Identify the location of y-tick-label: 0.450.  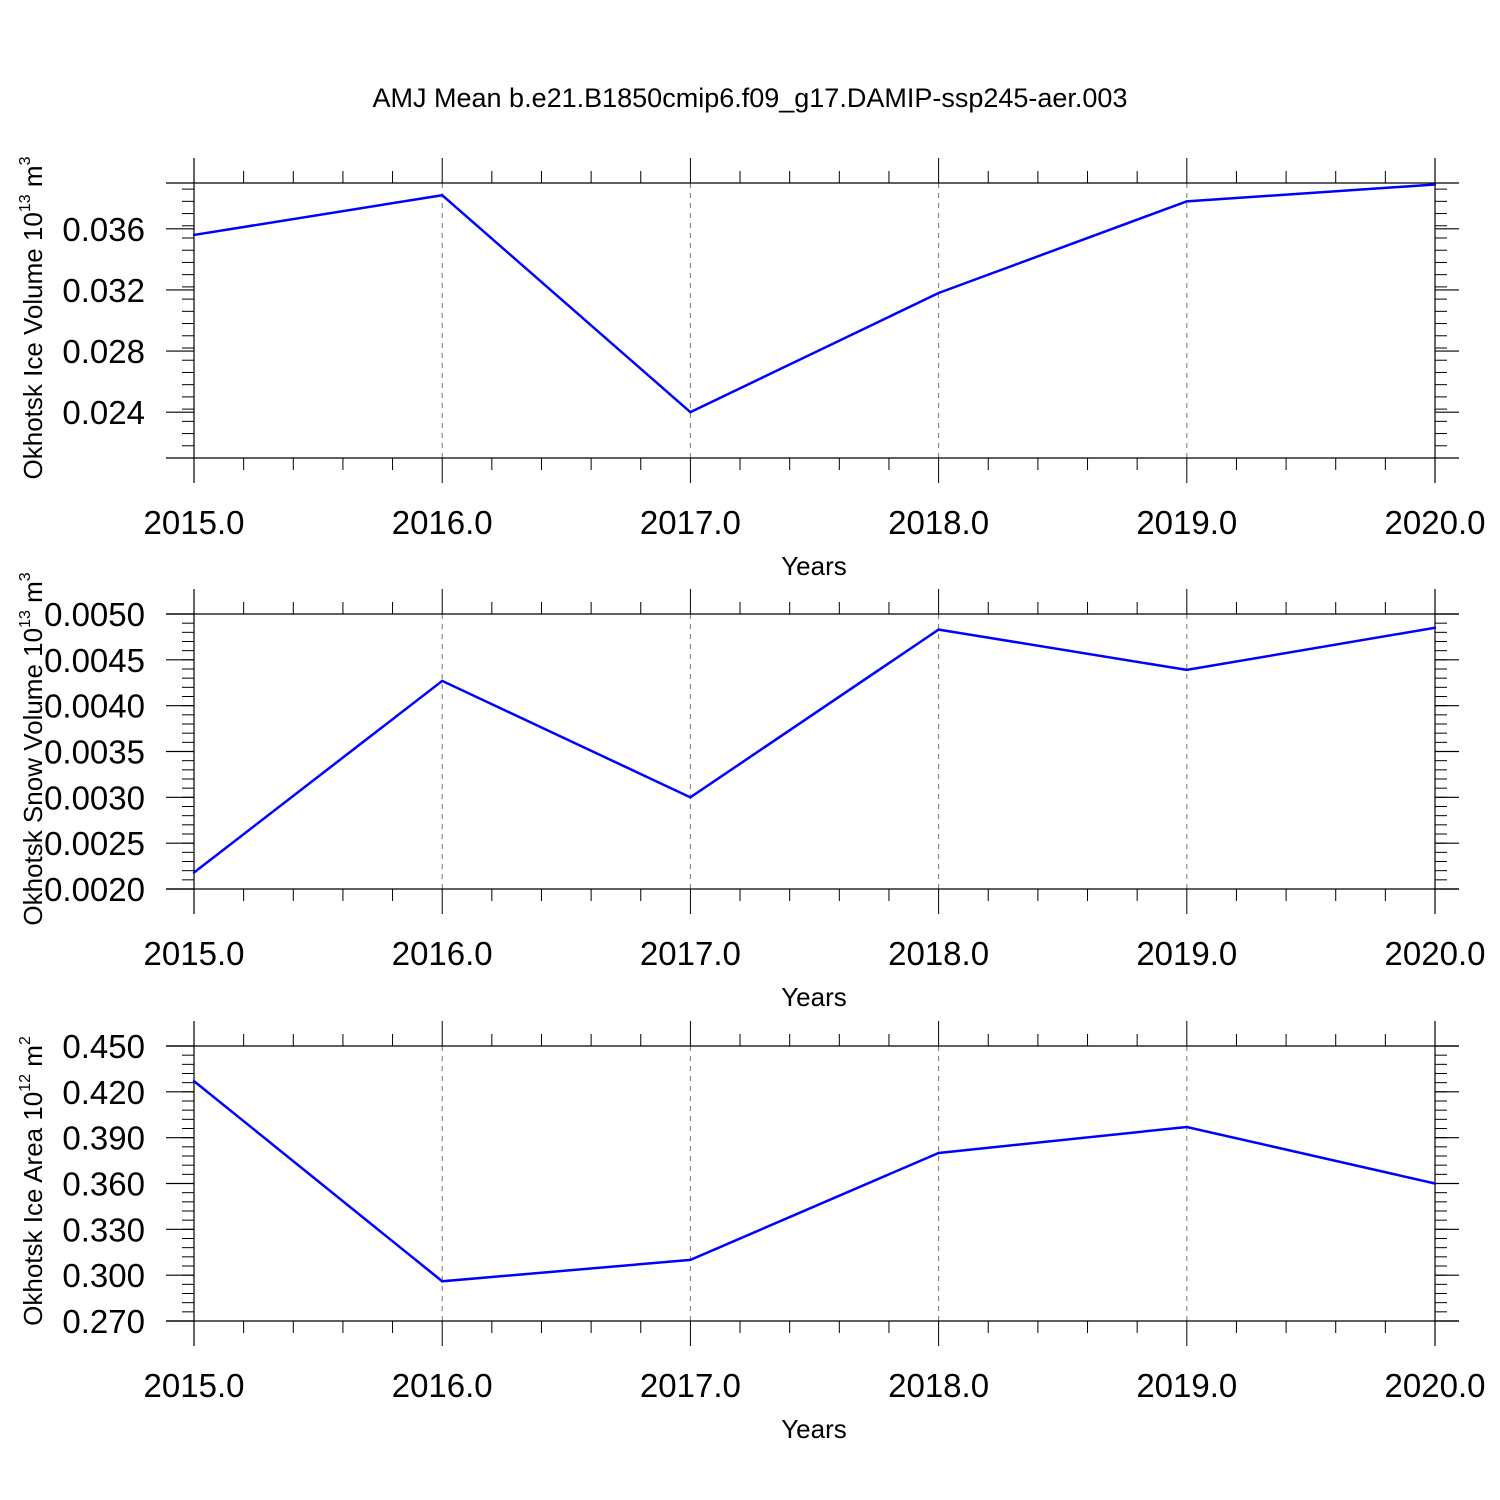
(103, 1046).